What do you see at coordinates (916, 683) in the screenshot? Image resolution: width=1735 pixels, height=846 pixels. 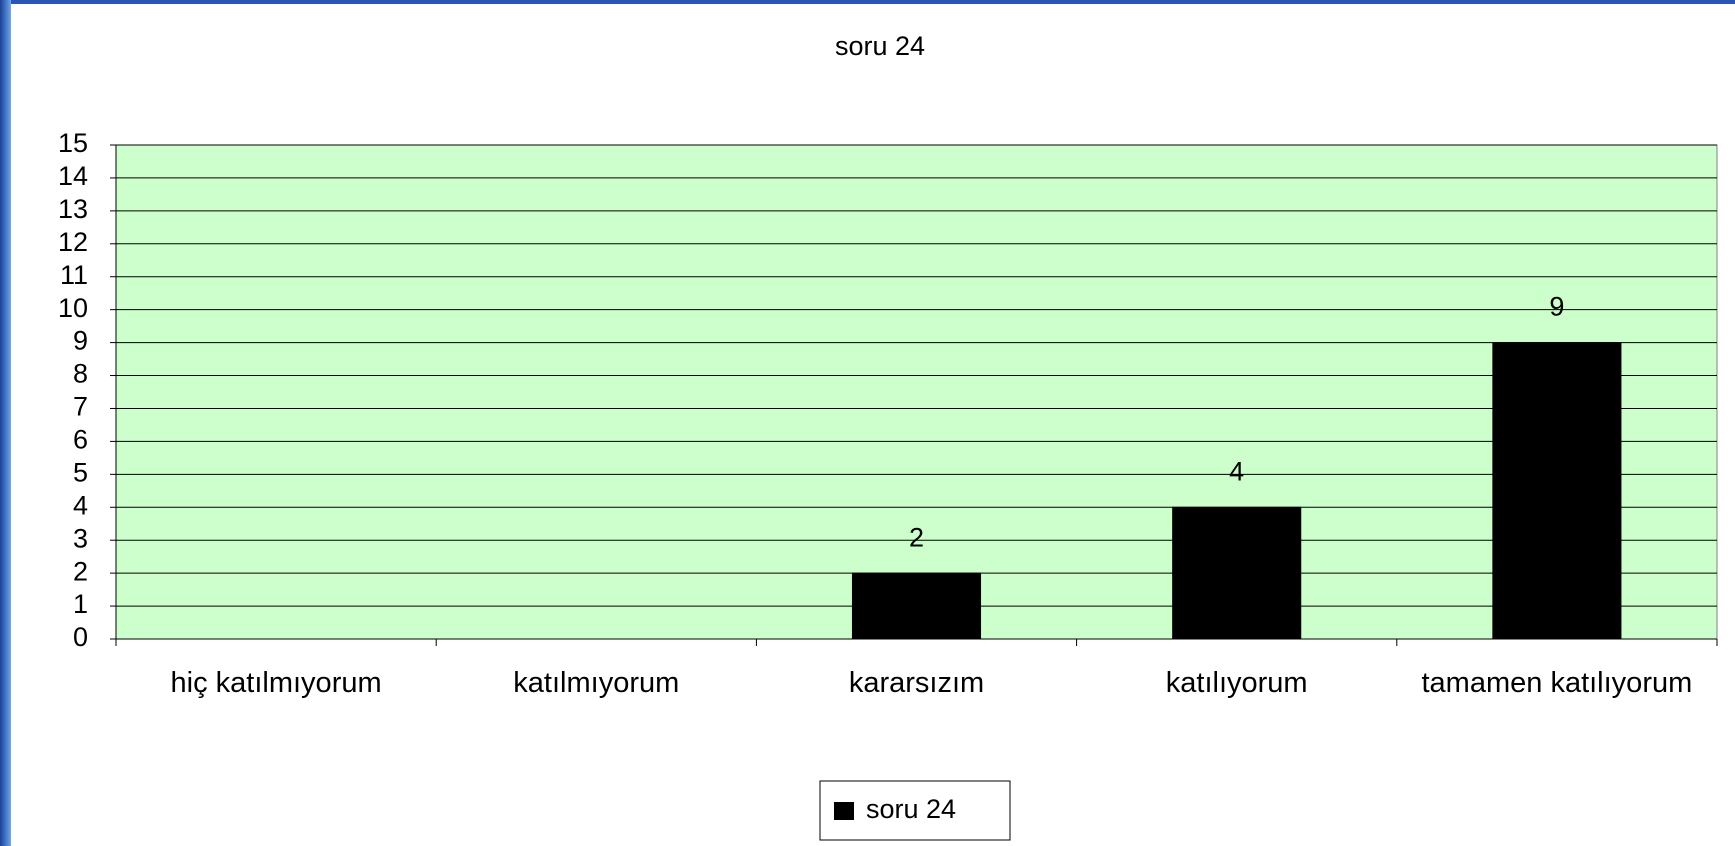 I see `x-tick-label: kararsızım` at bounding box center [916, 683].